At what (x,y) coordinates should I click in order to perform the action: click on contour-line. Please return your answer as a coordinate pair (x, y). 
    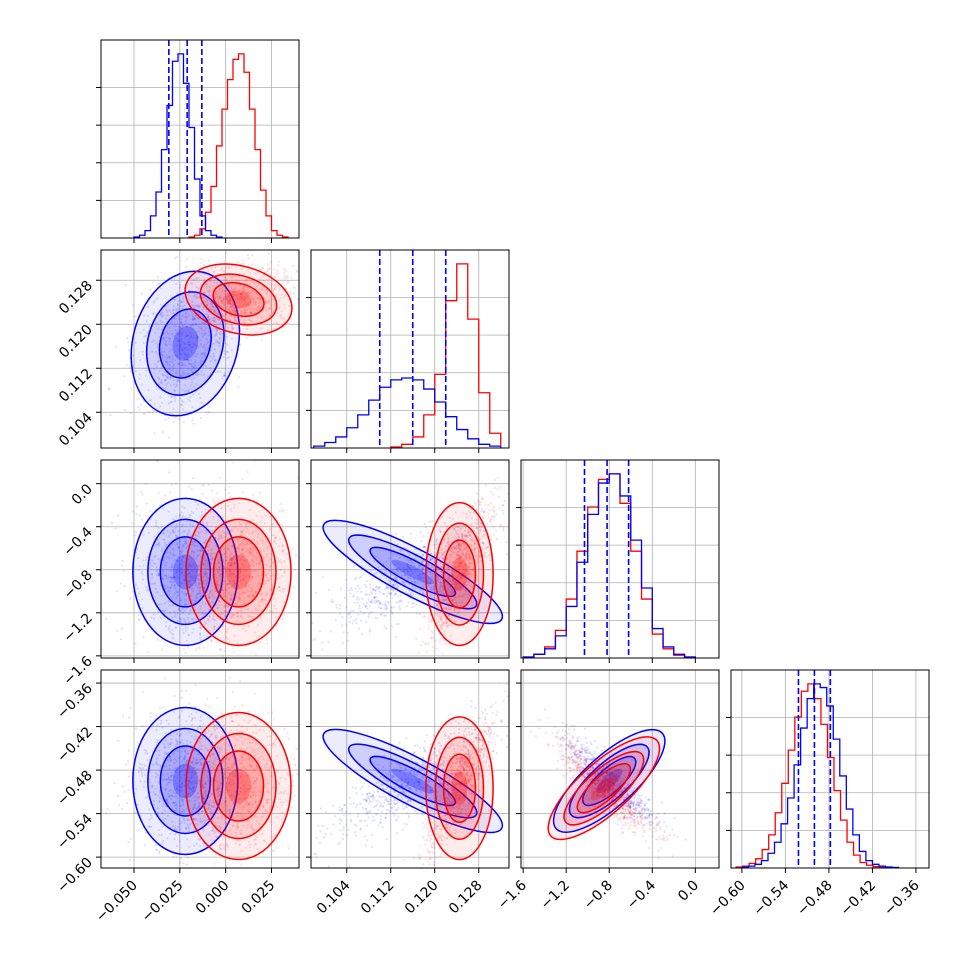
    Looking at the image, I should click on (185, 343).